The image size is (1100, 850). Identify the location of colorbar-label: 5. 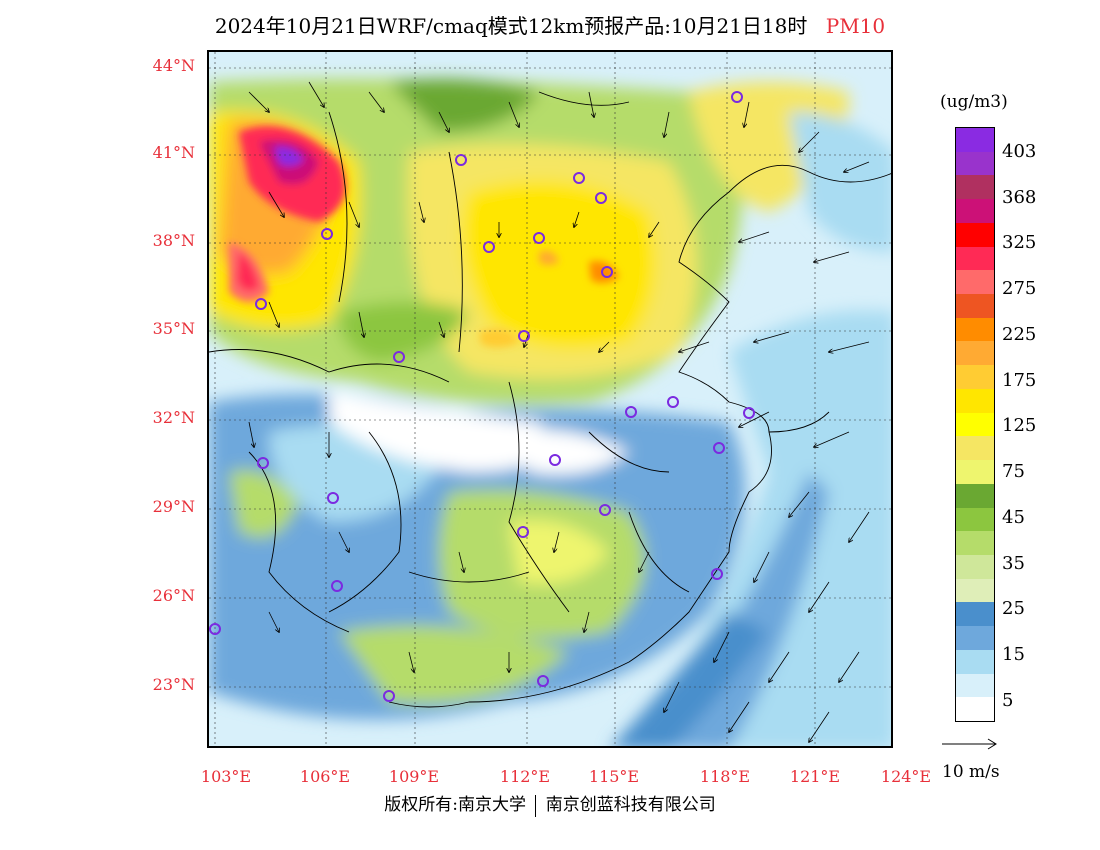
(1008, 700).